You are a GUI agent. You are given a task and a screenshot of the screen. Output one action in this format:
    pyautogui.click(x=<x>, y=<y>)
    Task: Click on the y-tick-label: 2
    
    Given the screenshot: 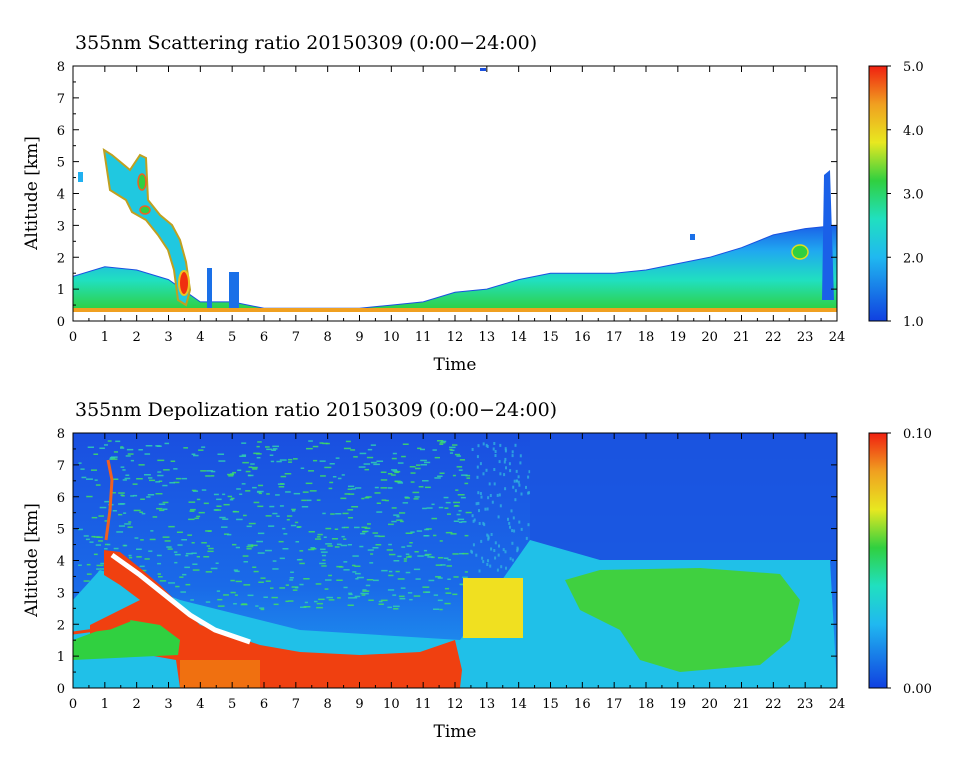 What is the action you would take?
    pyautogui.click(x=61, y=258)
    